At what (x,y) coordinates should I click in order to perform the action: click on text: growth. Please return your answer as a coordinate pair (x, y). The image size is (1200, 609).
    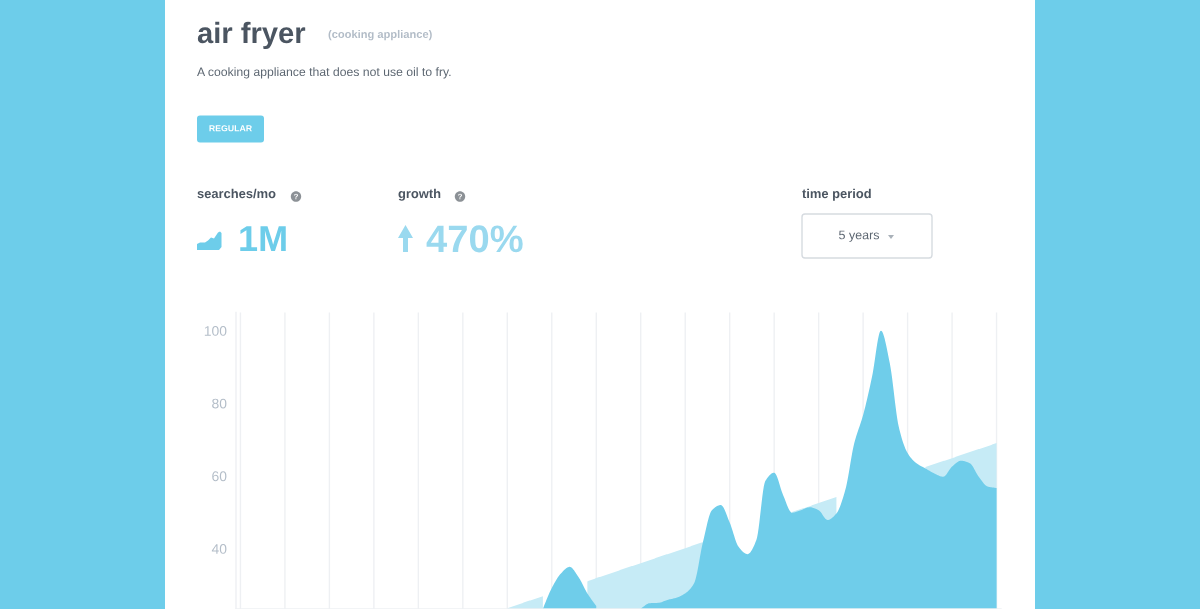
    Looking at the image, I should click on (419, 194).